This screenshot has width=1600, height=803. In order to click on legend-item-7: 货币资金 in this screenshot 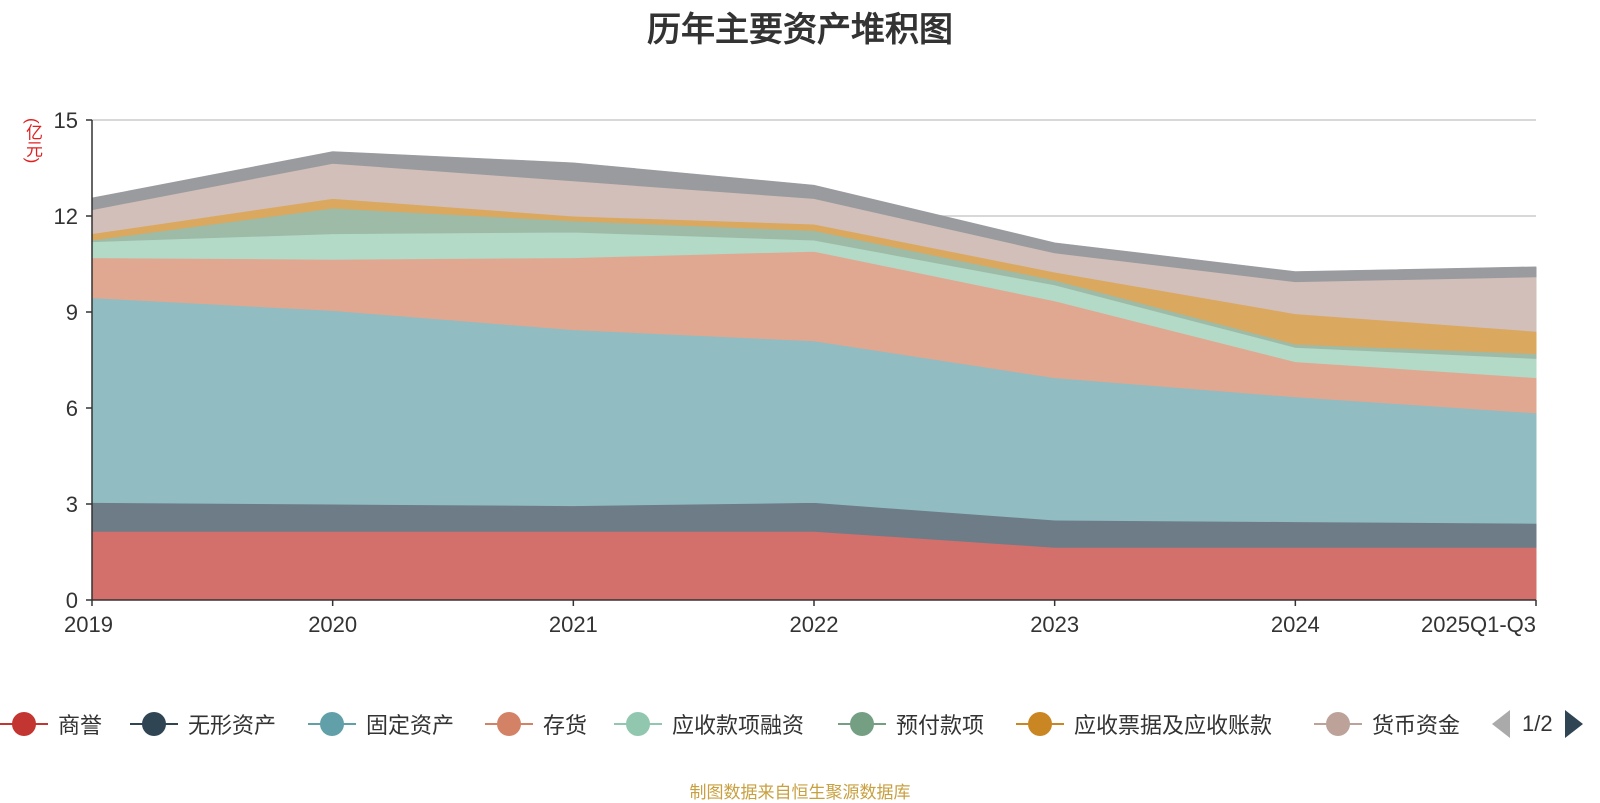, I will do `click(1387, 724)`.